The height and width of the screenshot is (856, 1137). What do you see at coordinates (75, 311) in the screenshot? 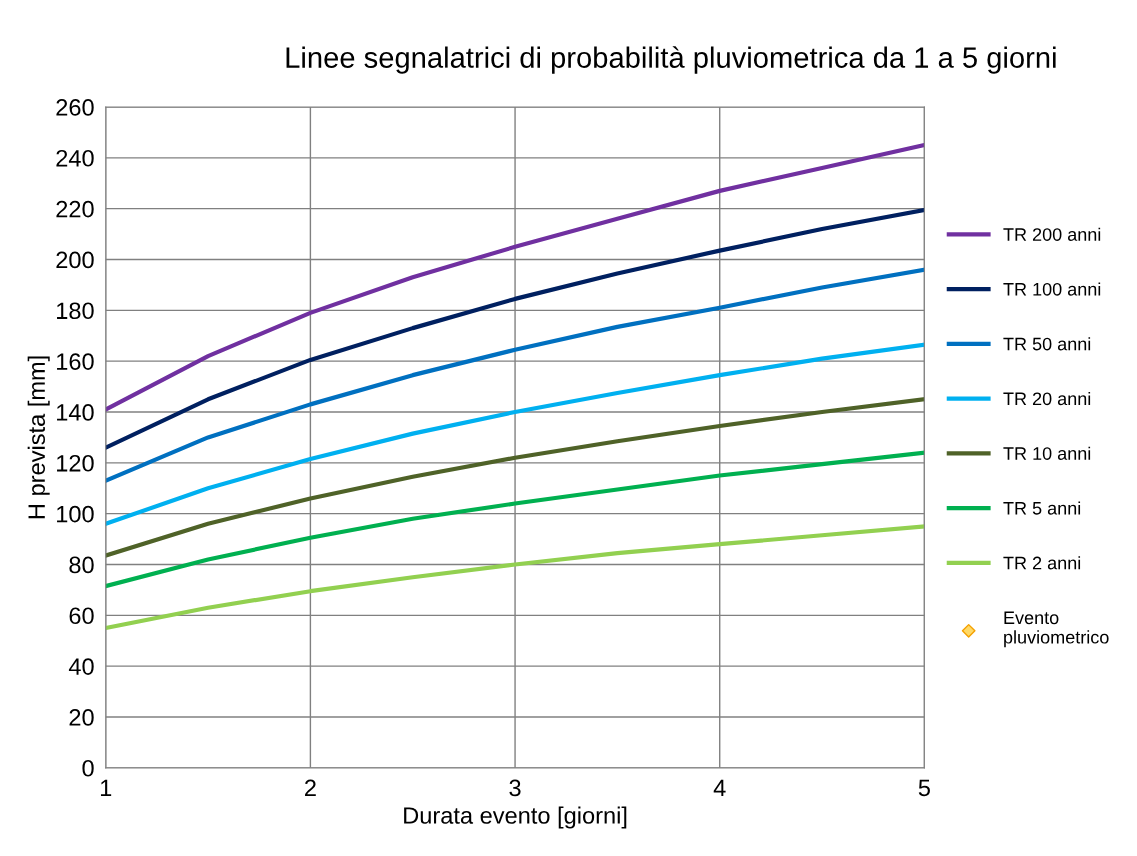
I see `y-tick-label: 180` at bounding box center [75, 311].